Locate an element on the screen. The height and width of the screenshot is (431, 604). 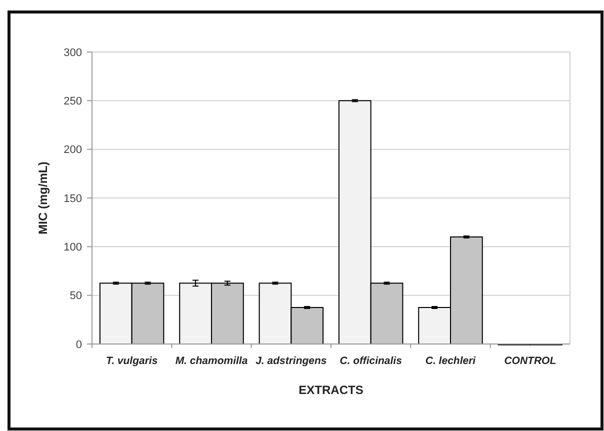
y-tick-label: 300 is located at coordinates (73, 52).